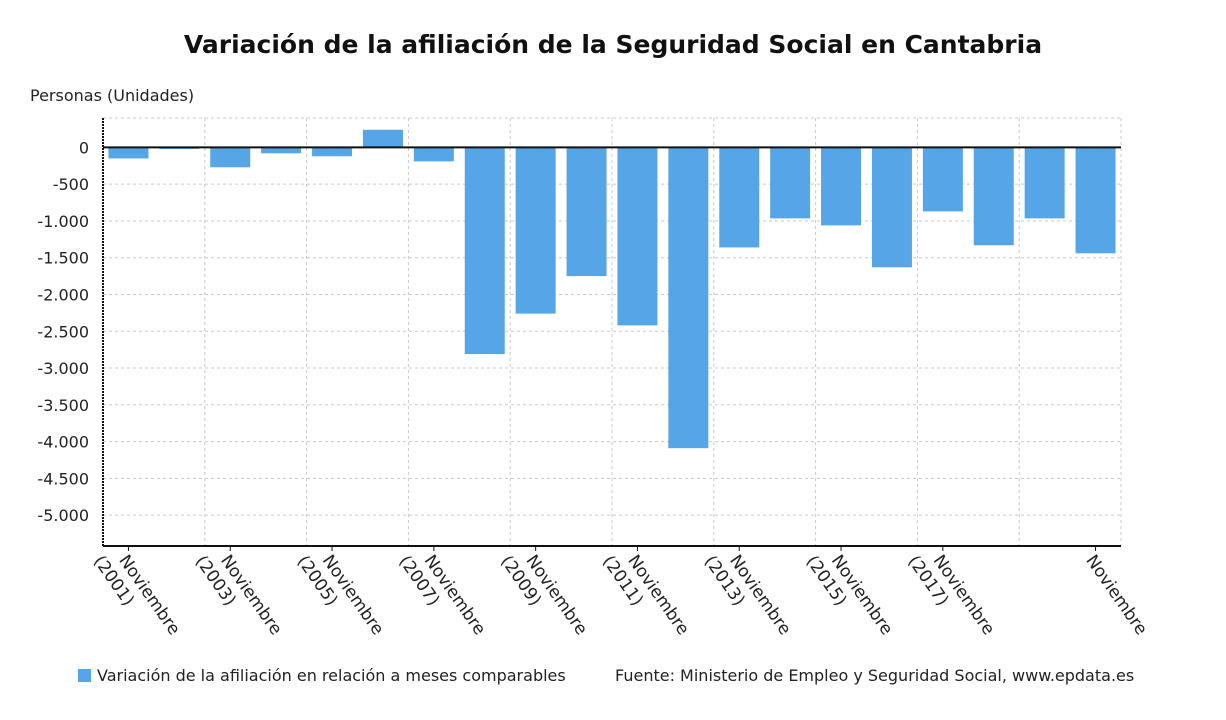 The width and height of the screenshot is (1226, 720). Describe the element at coordinates (63, 294) in the screenshot. I see `y-tick-label: -2.000` at that location.